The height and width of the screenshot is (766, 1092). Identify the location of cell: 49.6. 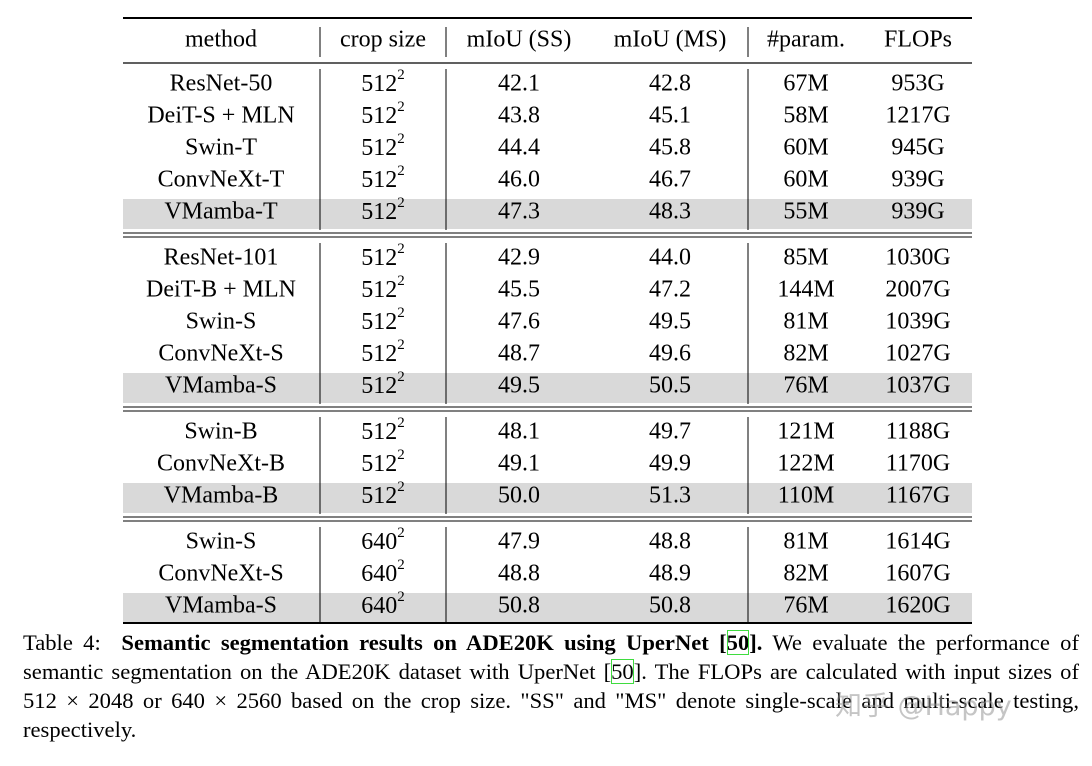
(670, 354).